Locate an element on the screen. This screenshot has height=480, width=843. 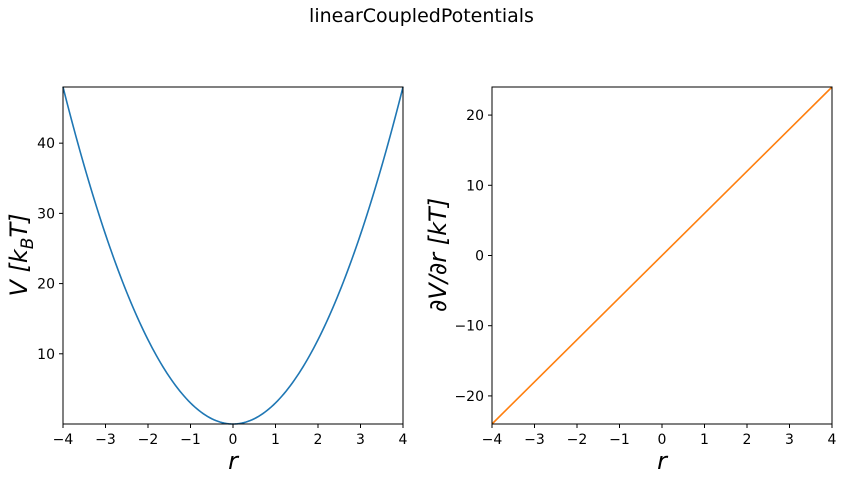
potential-y-tick-label: 10 is located at coordinates (46, 355).